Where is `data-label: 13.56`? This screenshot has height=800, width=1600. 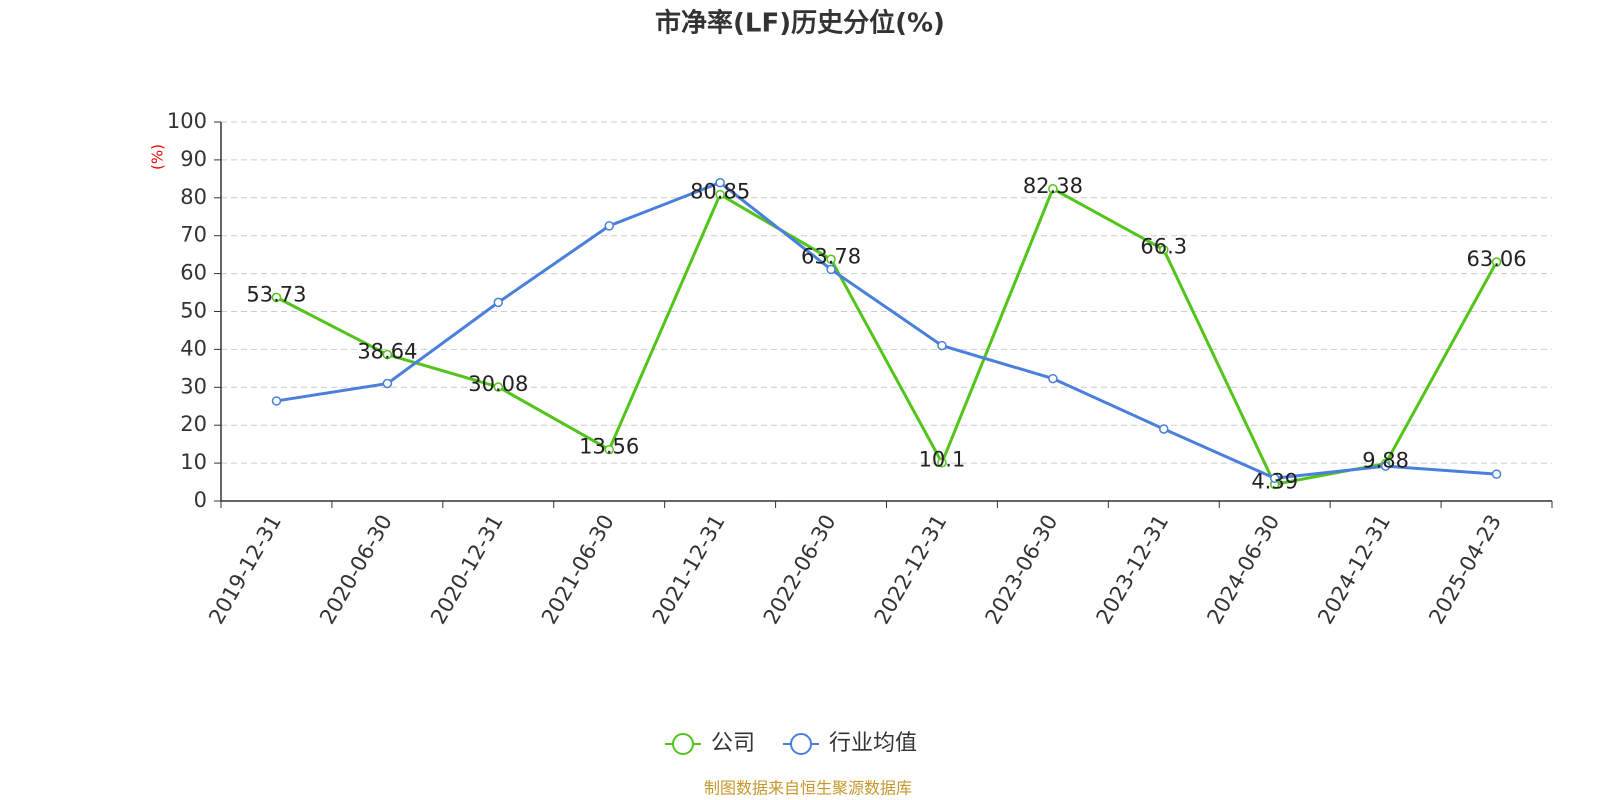 data-label: 13.56 is located at coordinates (609, 447).